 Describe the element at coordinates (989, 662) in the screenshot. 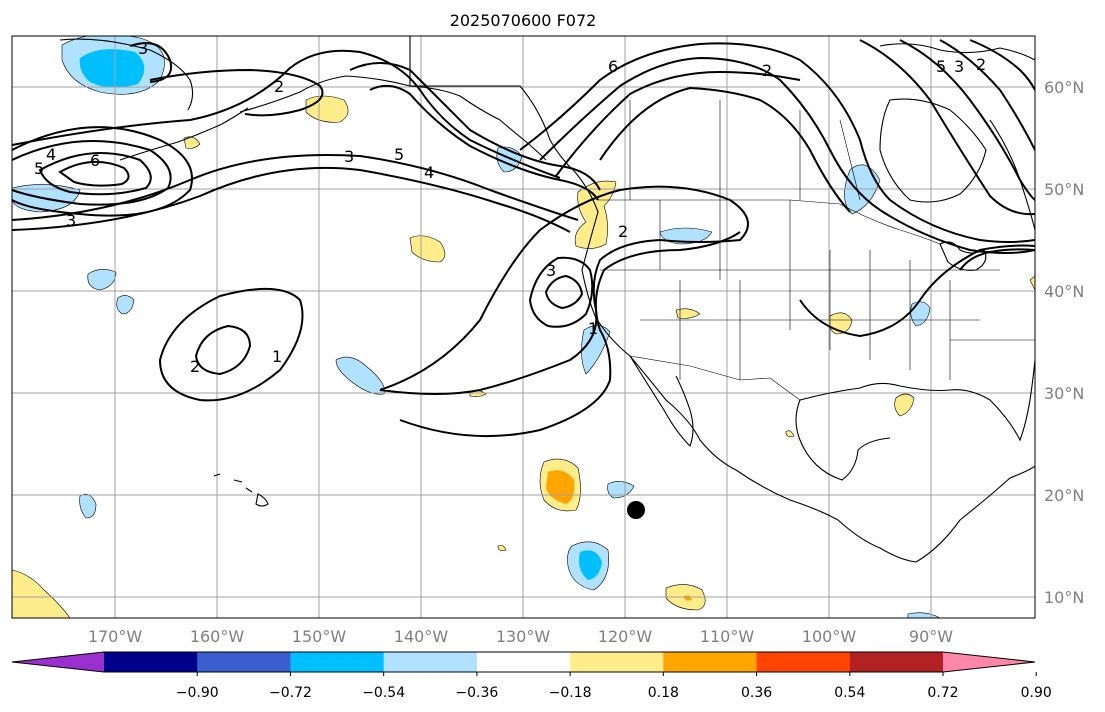

I see `colorbar-extend-max` at that location.